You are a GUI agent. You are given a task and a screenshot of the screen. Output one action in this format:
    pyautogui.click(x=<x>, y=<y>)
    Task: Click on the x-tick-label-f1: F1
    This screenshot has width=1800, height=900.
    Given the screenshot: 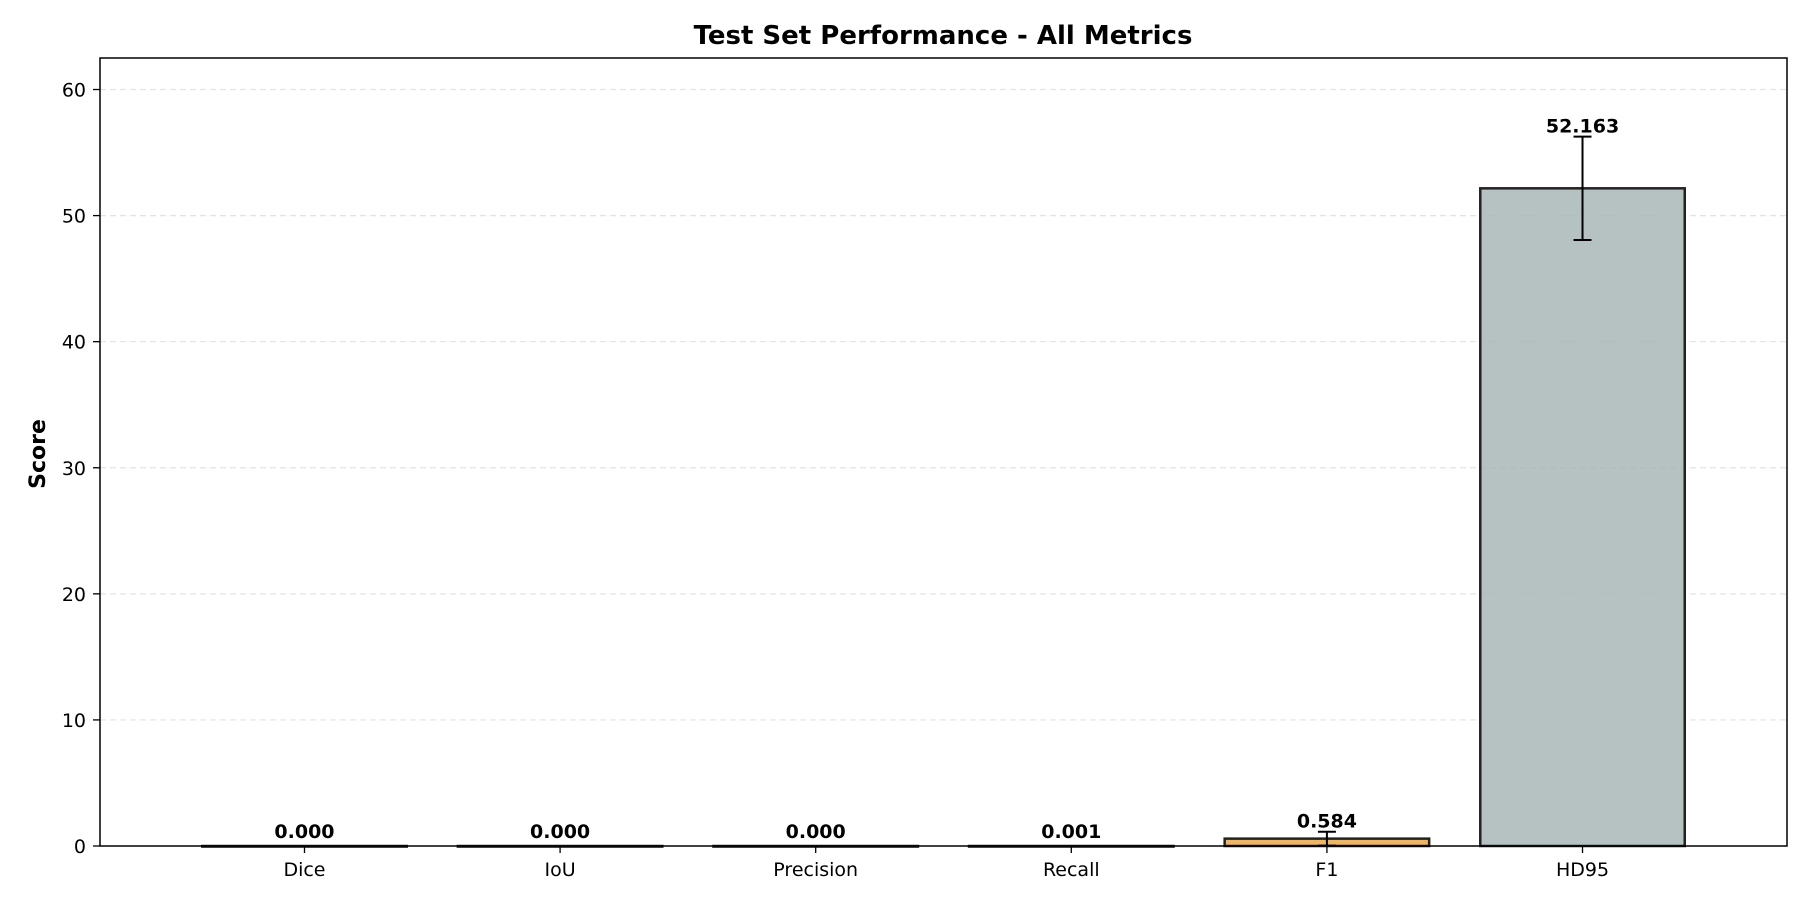 What is the action you would take?
    pyautogui.click(x=1326, y=870)
    